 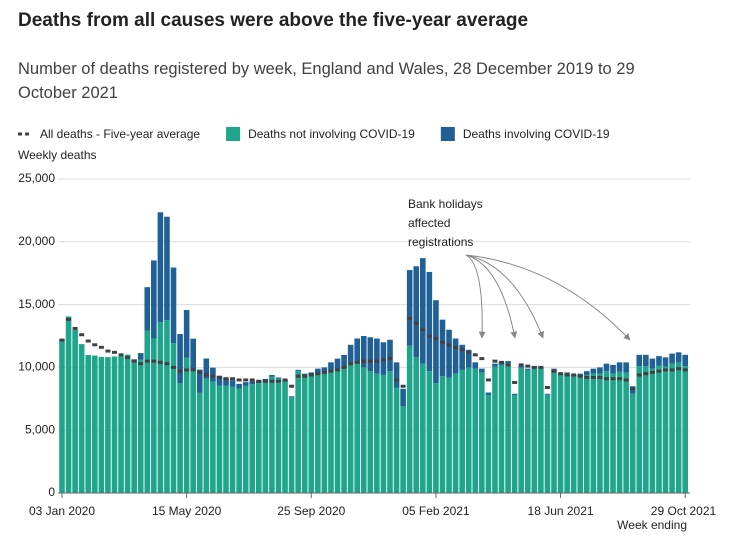 I want to click on x-tick-label: 05 Feb 2021, so click(x=436, y=511).